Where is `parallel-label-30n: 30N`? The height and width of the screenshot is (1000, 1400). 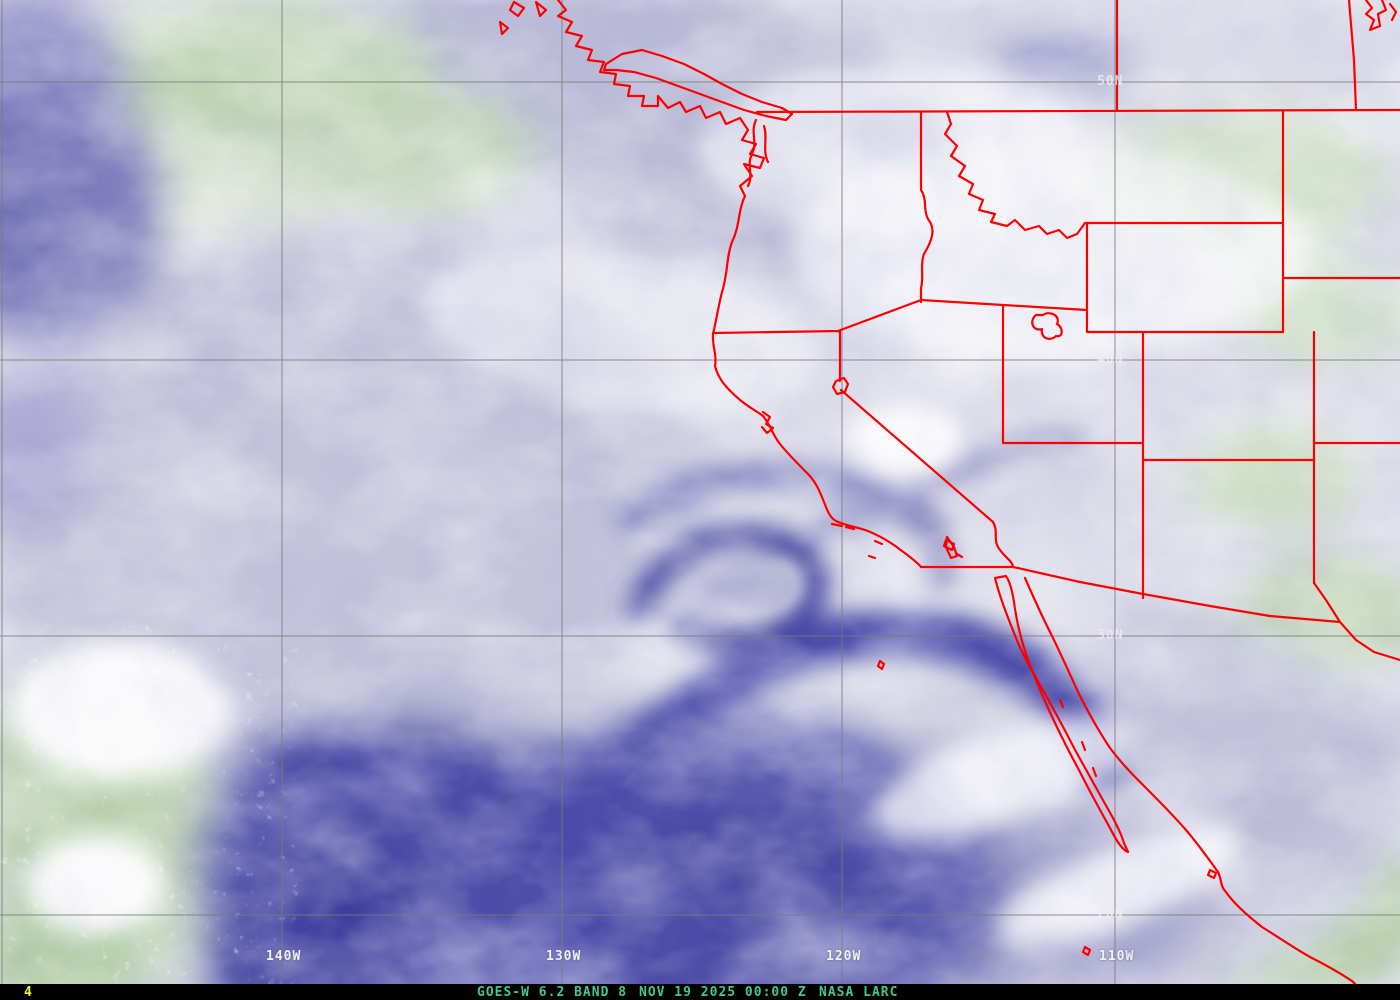
parallel-label-30n: 30N is located at coordinates (1110, 635).